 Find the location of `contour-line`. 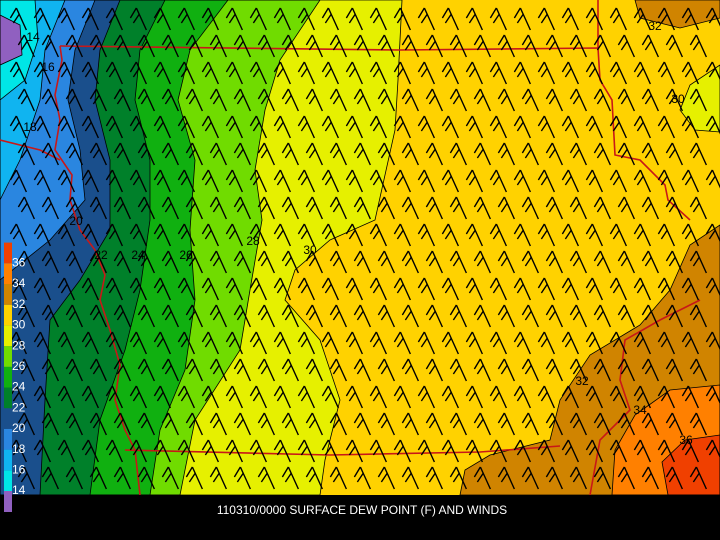

contour-line is located at coordinates (48, 140).